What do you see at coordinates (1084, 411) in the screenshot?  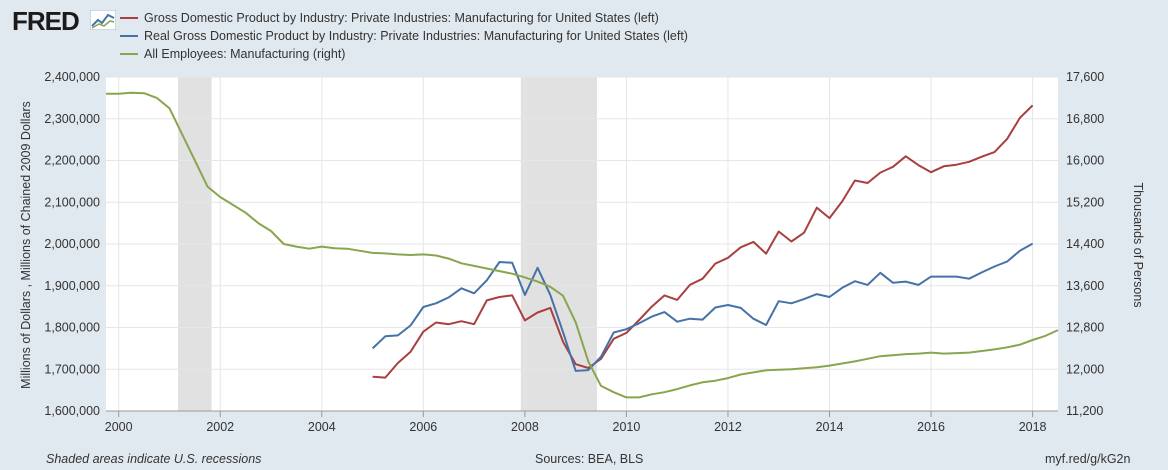 I see `y-right-tick-label: 11,200` at bounding box center [1084, 411].